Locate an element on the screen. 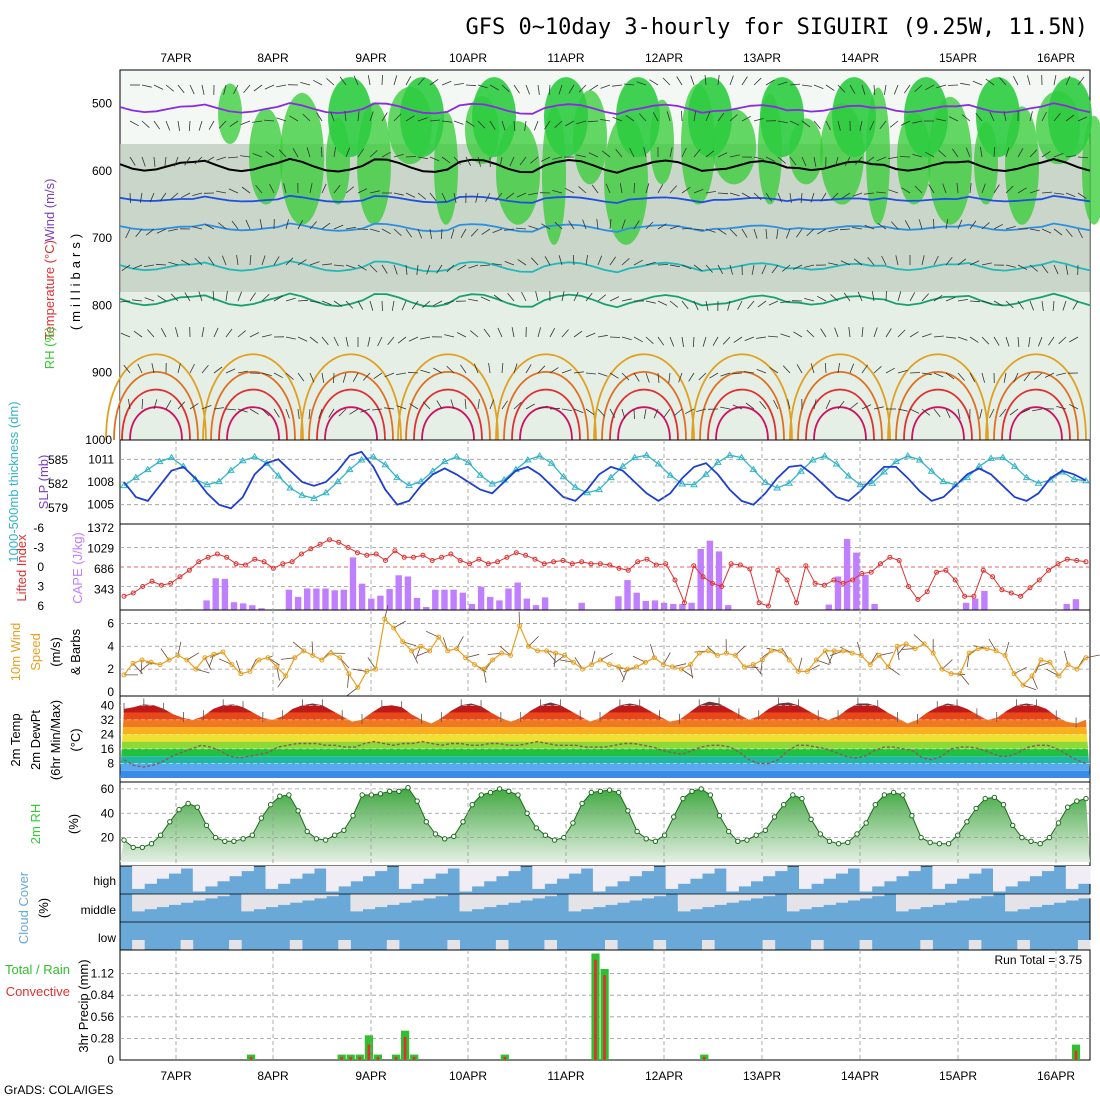 This screenshot has height=1100, width=1100. rh-high-patch is located at coordinates (302, 158).